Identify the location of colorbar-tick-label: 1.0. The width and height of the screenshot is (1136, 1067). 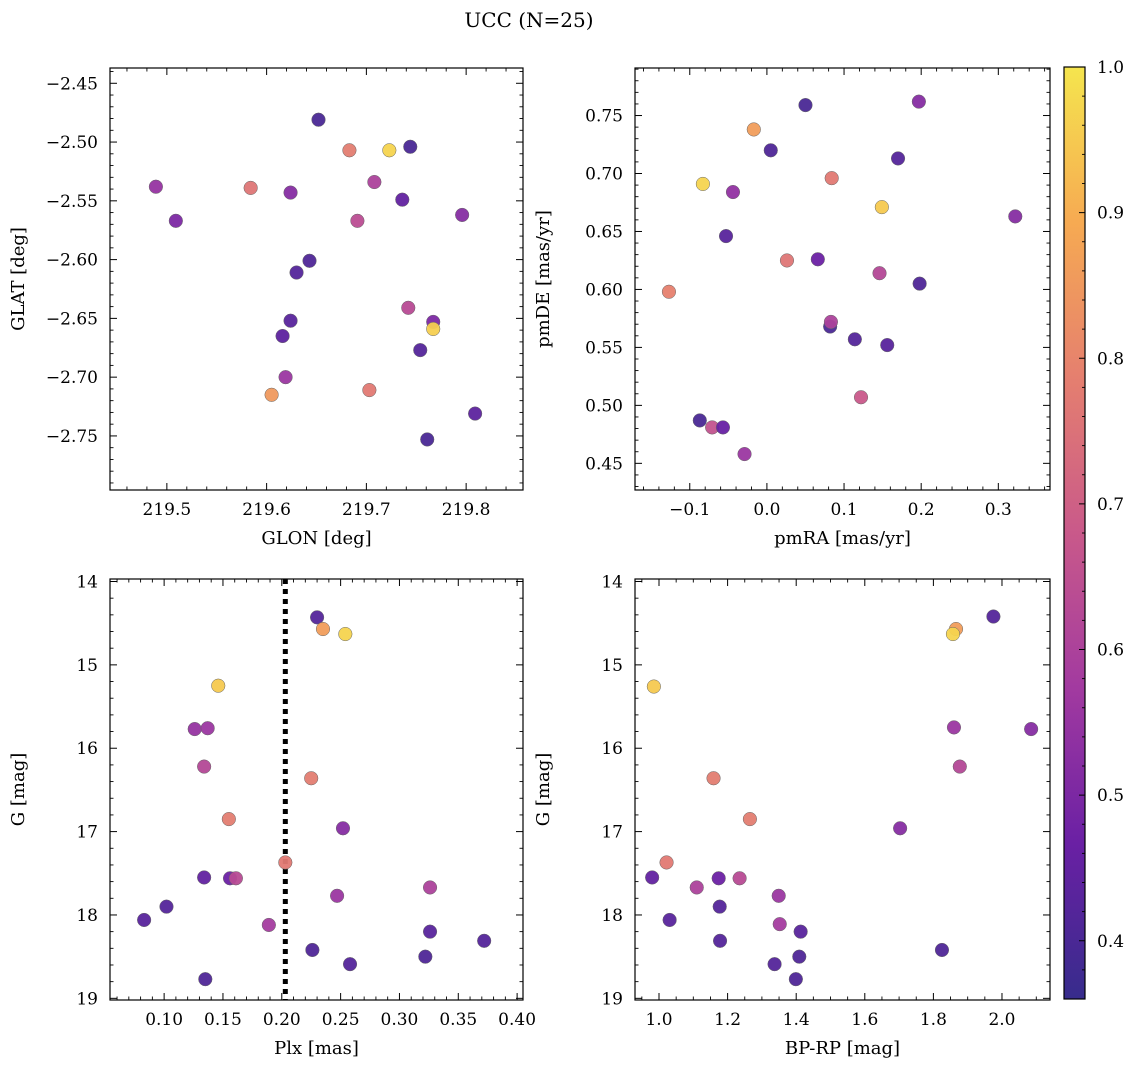
(1110, 68).